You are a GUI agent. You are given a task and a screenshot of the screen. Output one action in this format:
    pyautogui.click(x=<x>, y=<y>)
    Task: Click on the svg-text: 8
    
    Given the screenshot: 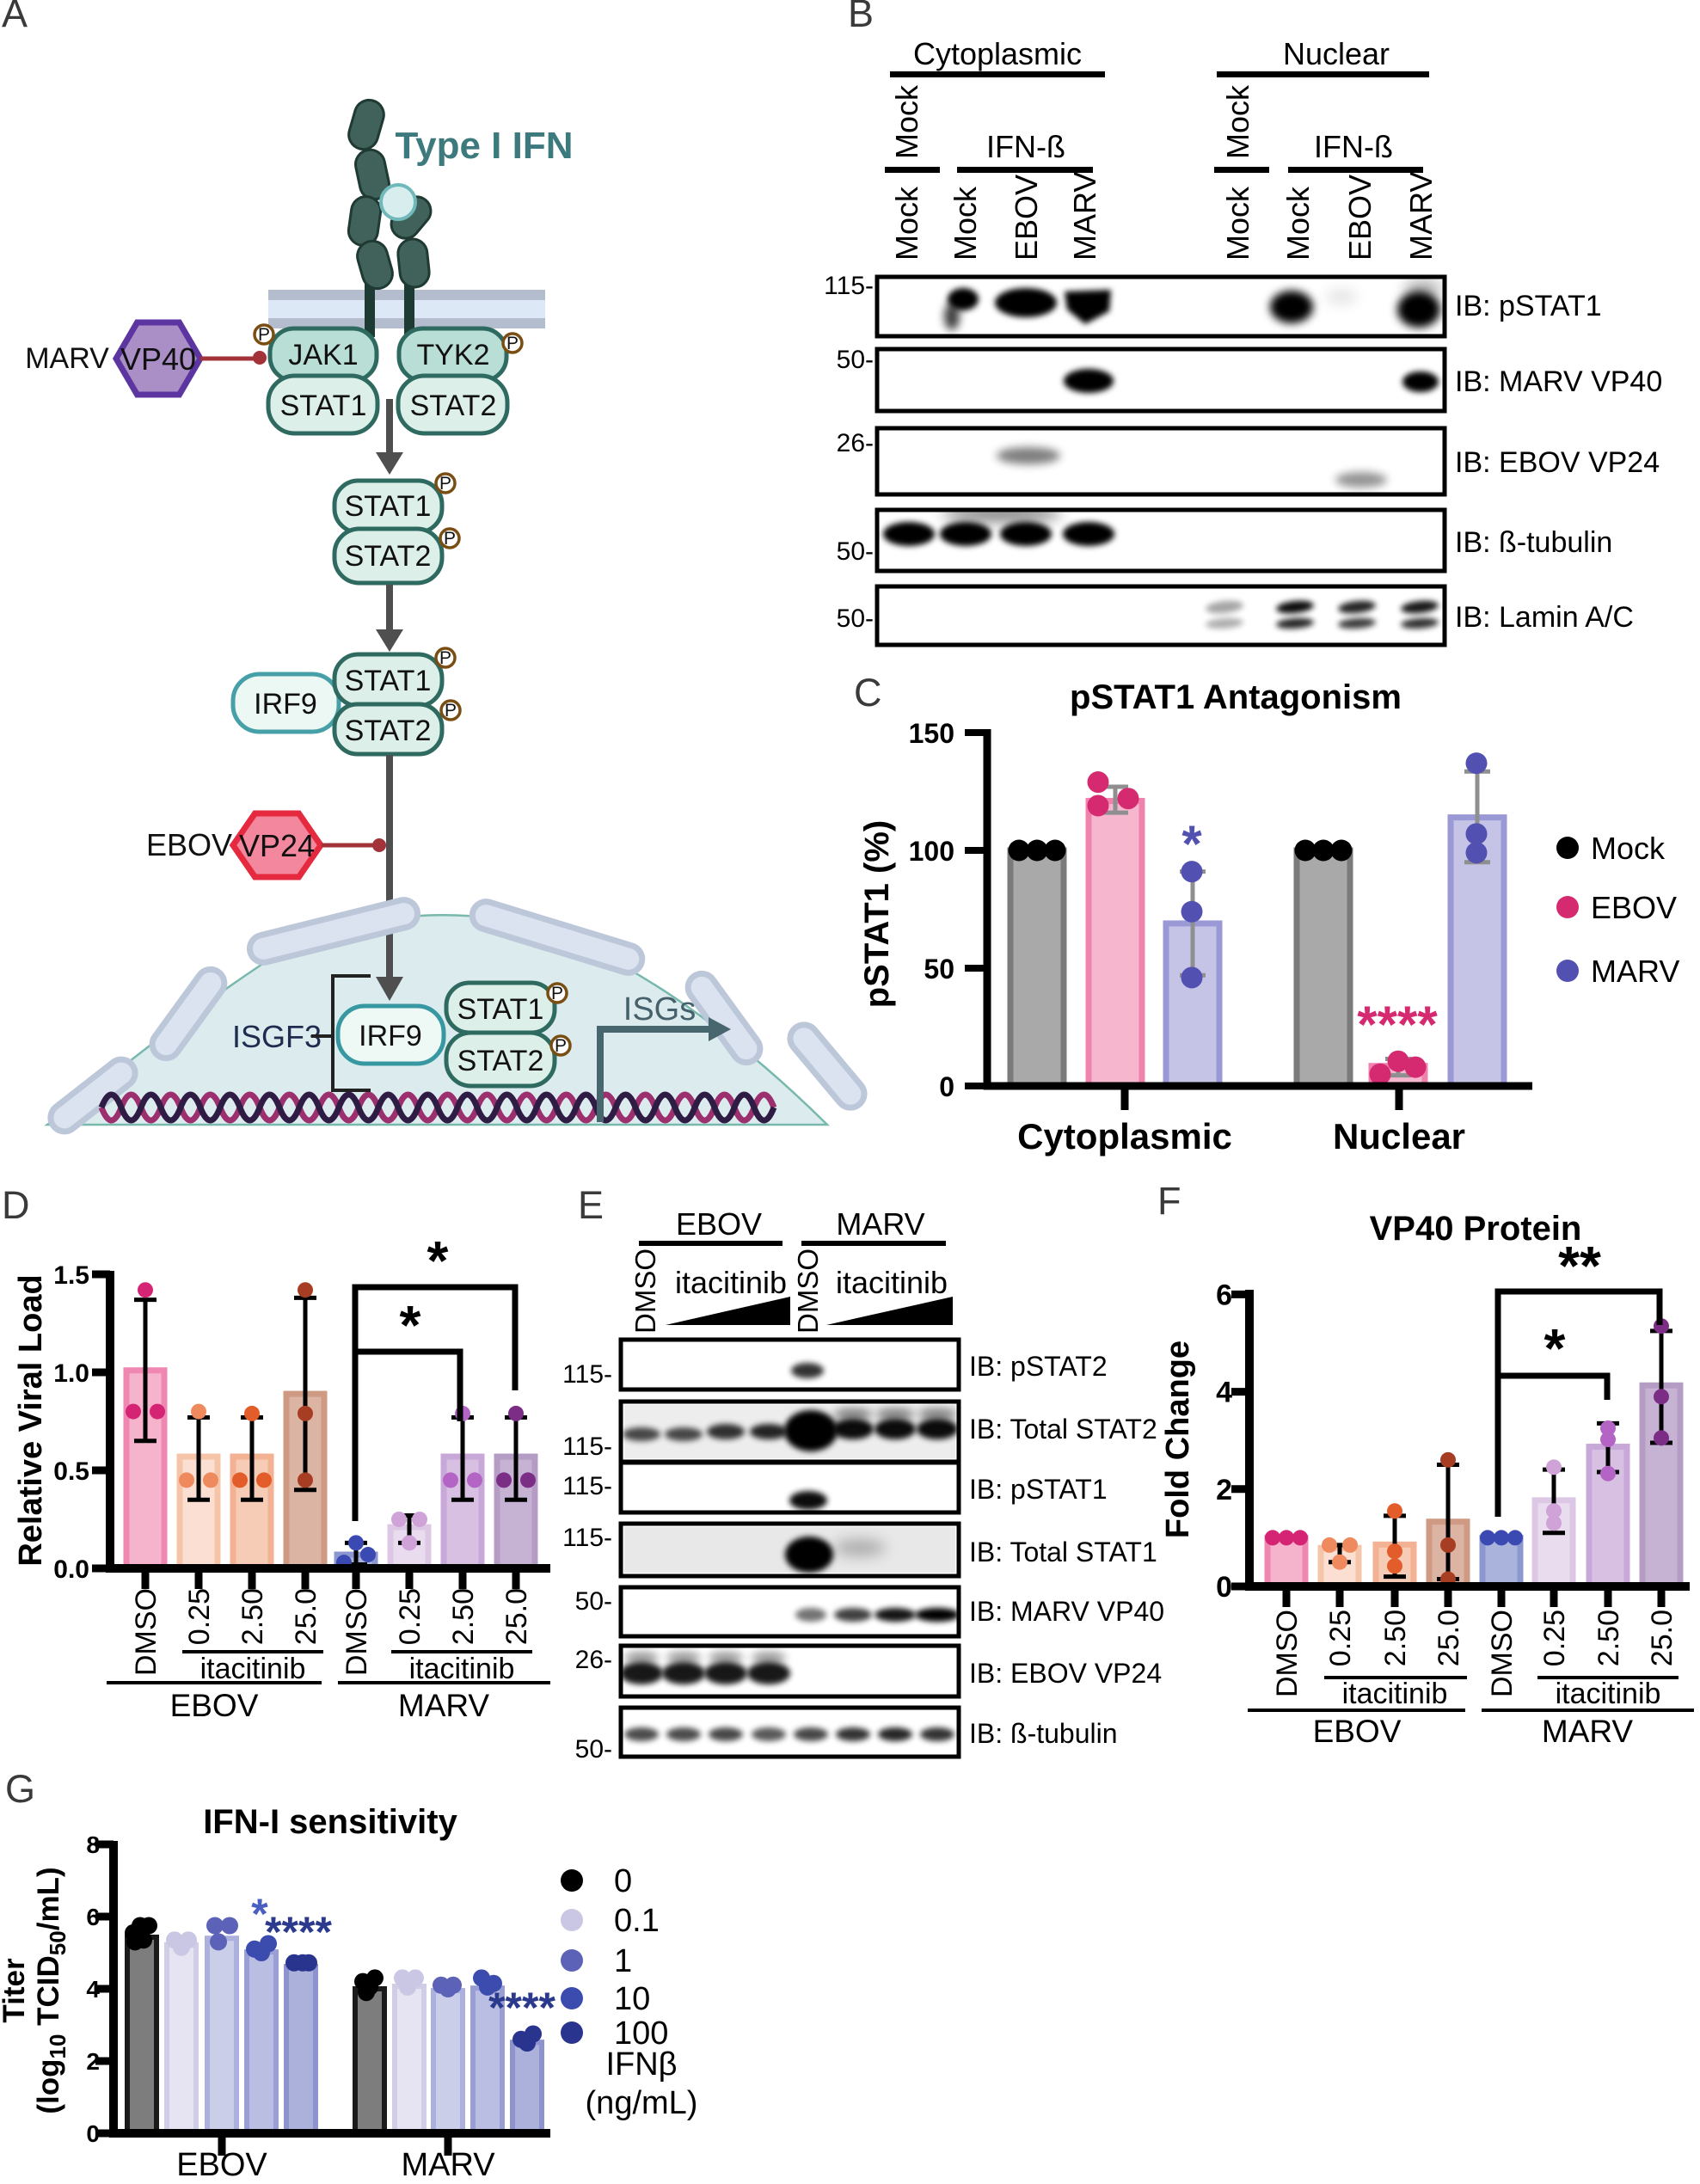 What is the action you would take?
    pyautogui.click(x=93, y=1844)
    